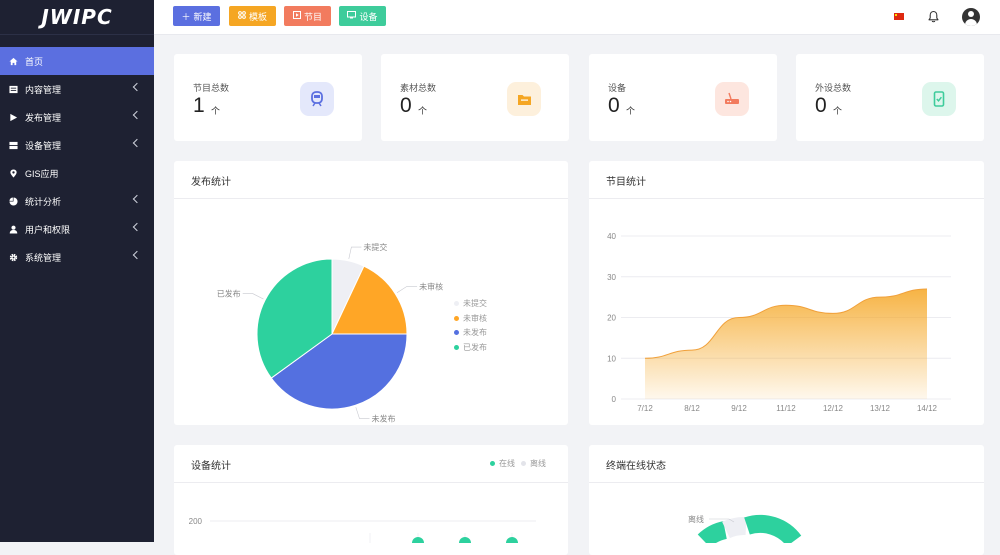 The height and width of the screenshot is (555, 1000). What do you see at coordinates (611, 318) in the screenshot?
I see `y-tick-label: 20` at bounding box center [611, 318].